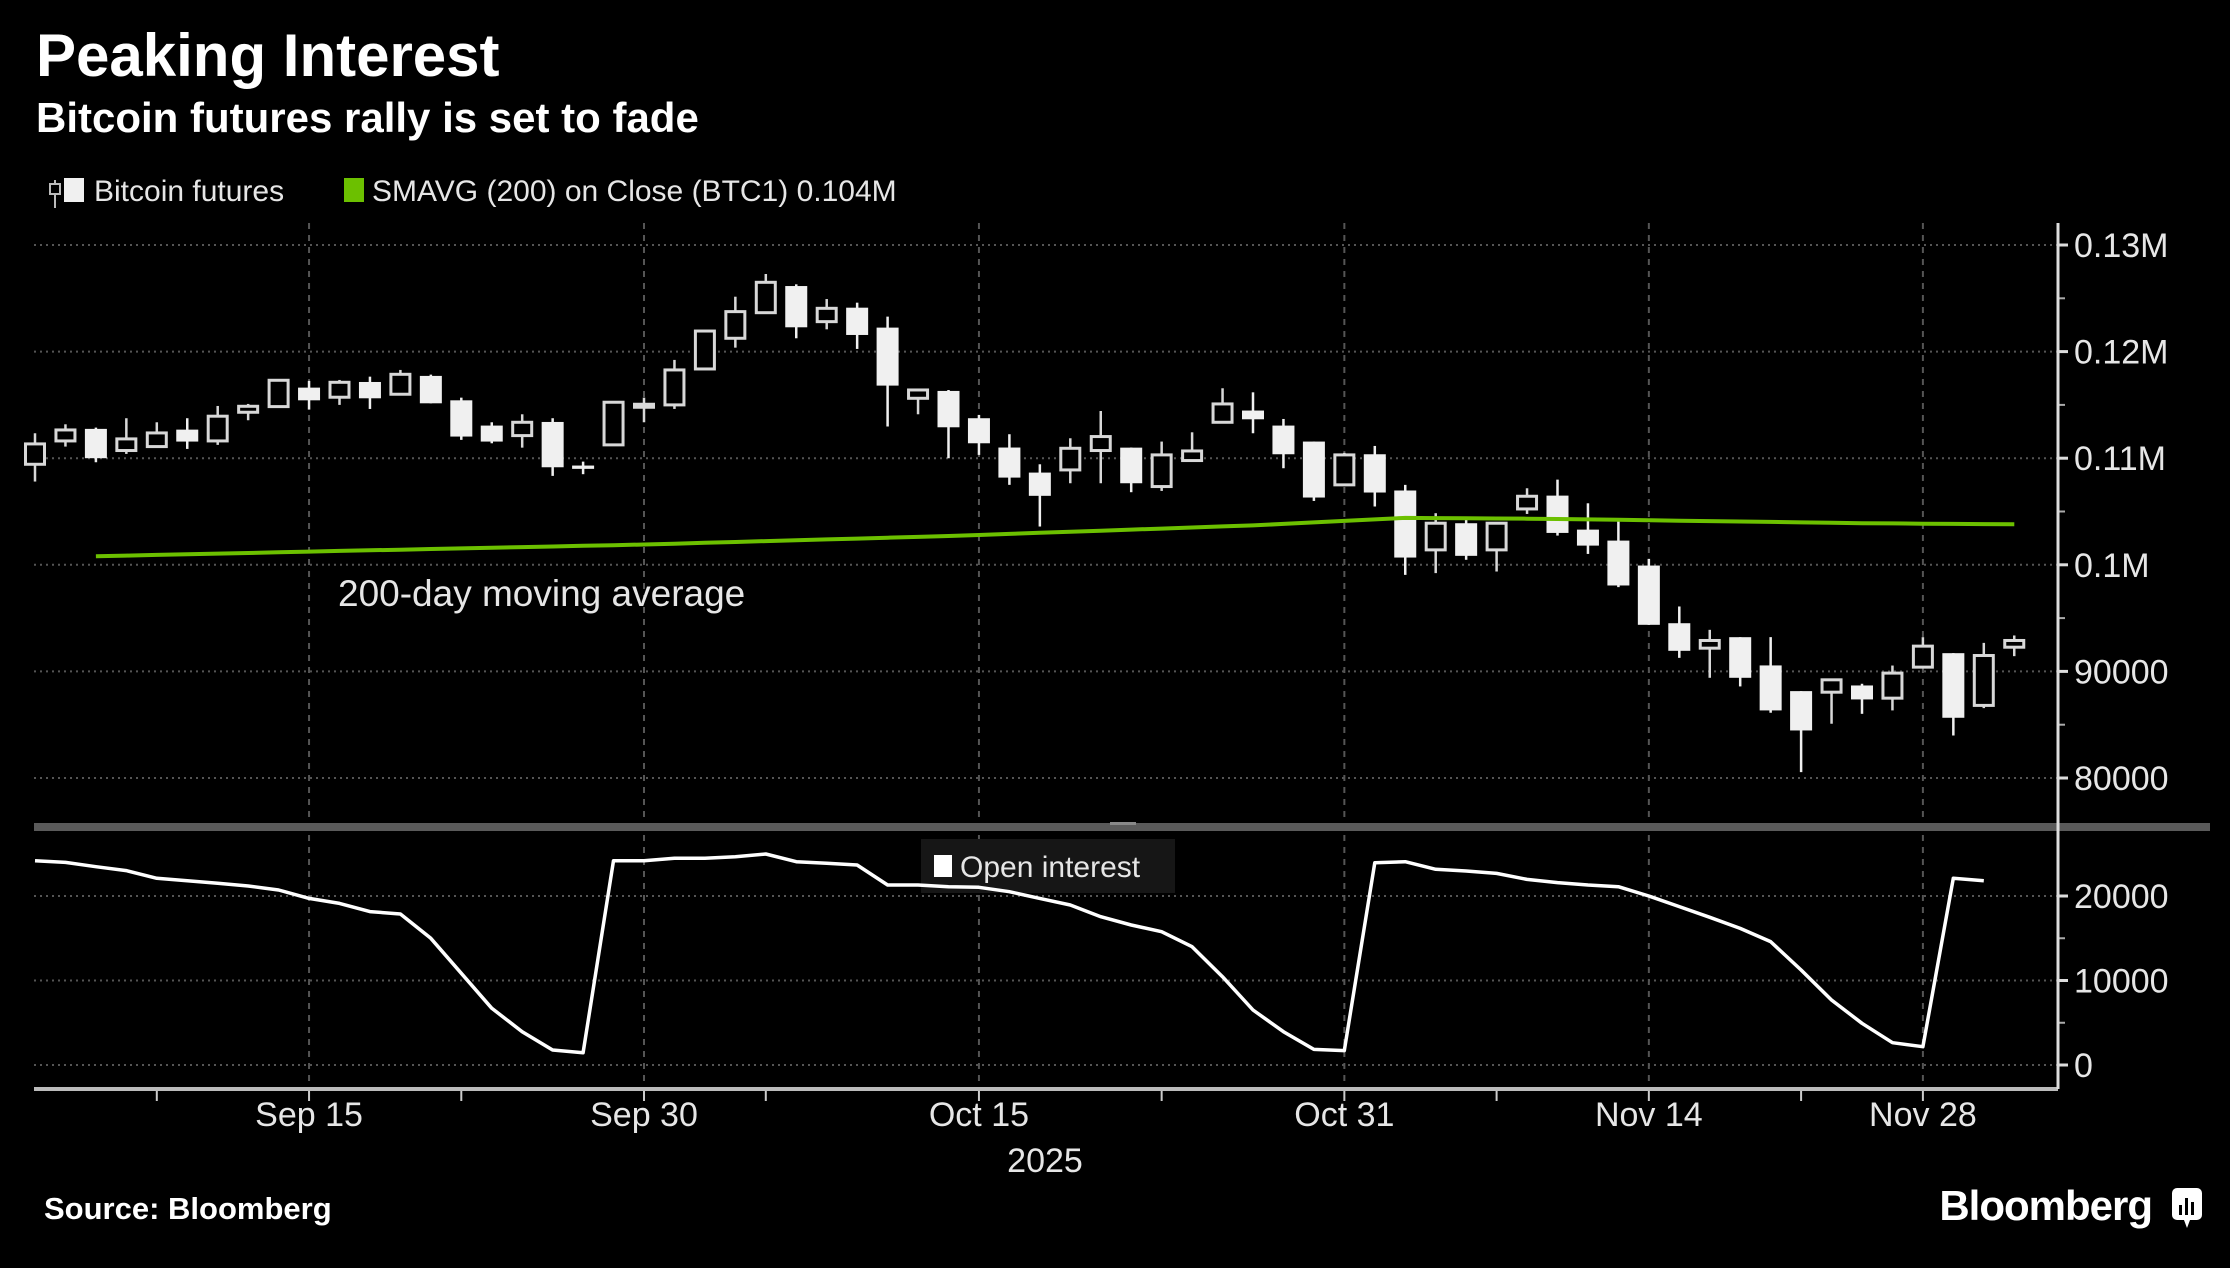  Describe the element at coordinates (2112, 566) in the screenshot. I see `price-y-tick-label: 0.1M` at that location.